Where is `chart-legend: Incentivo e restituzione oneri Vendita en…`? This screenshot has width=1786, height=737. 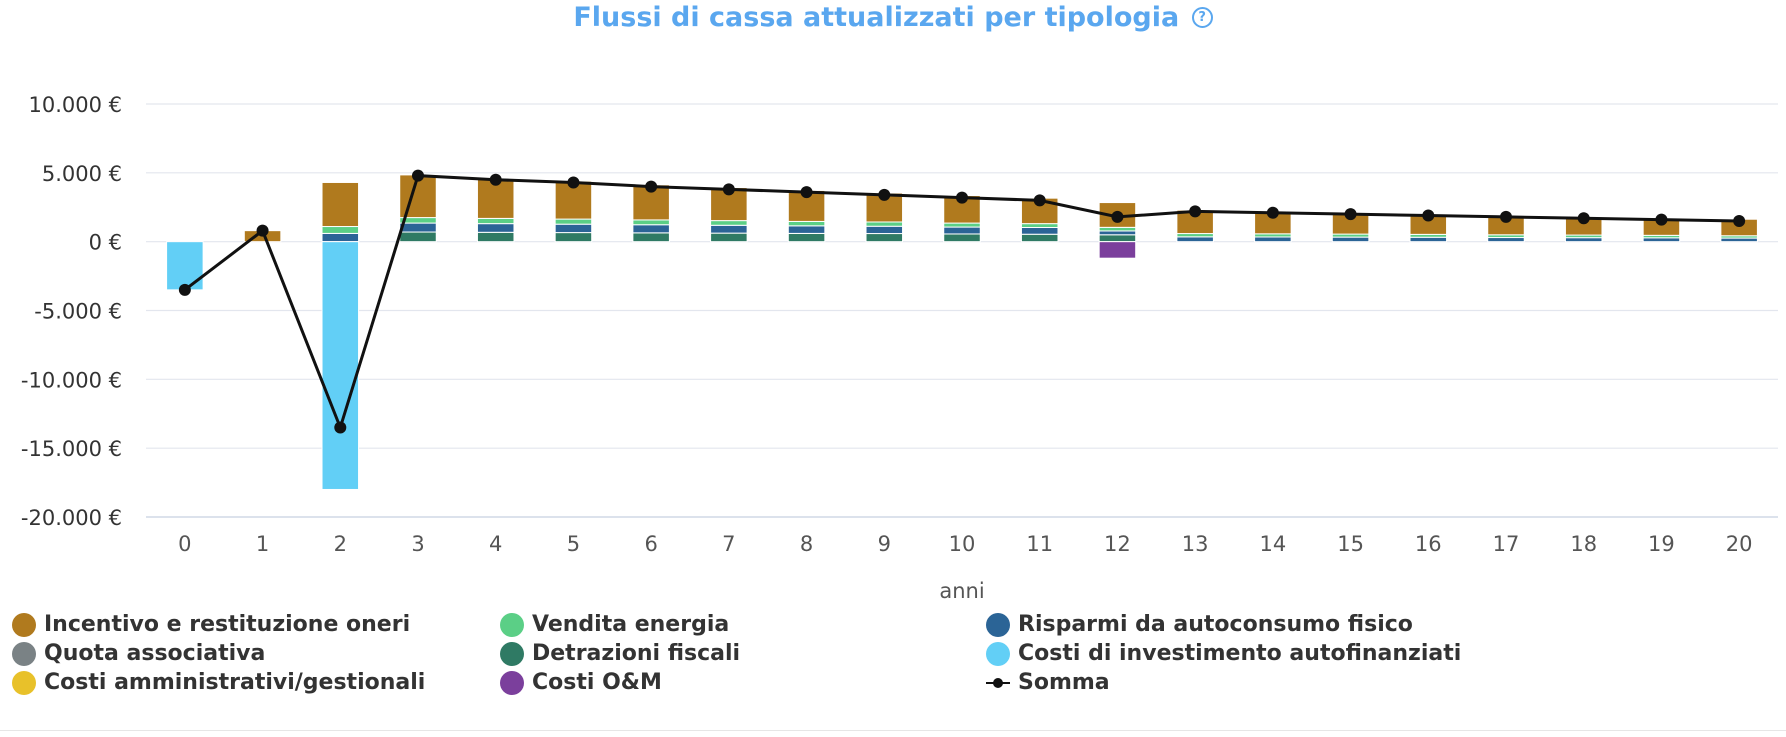 chart-legend: Incentivo e restituzione oneri Vendita en… is located at coordinates (893, 662).